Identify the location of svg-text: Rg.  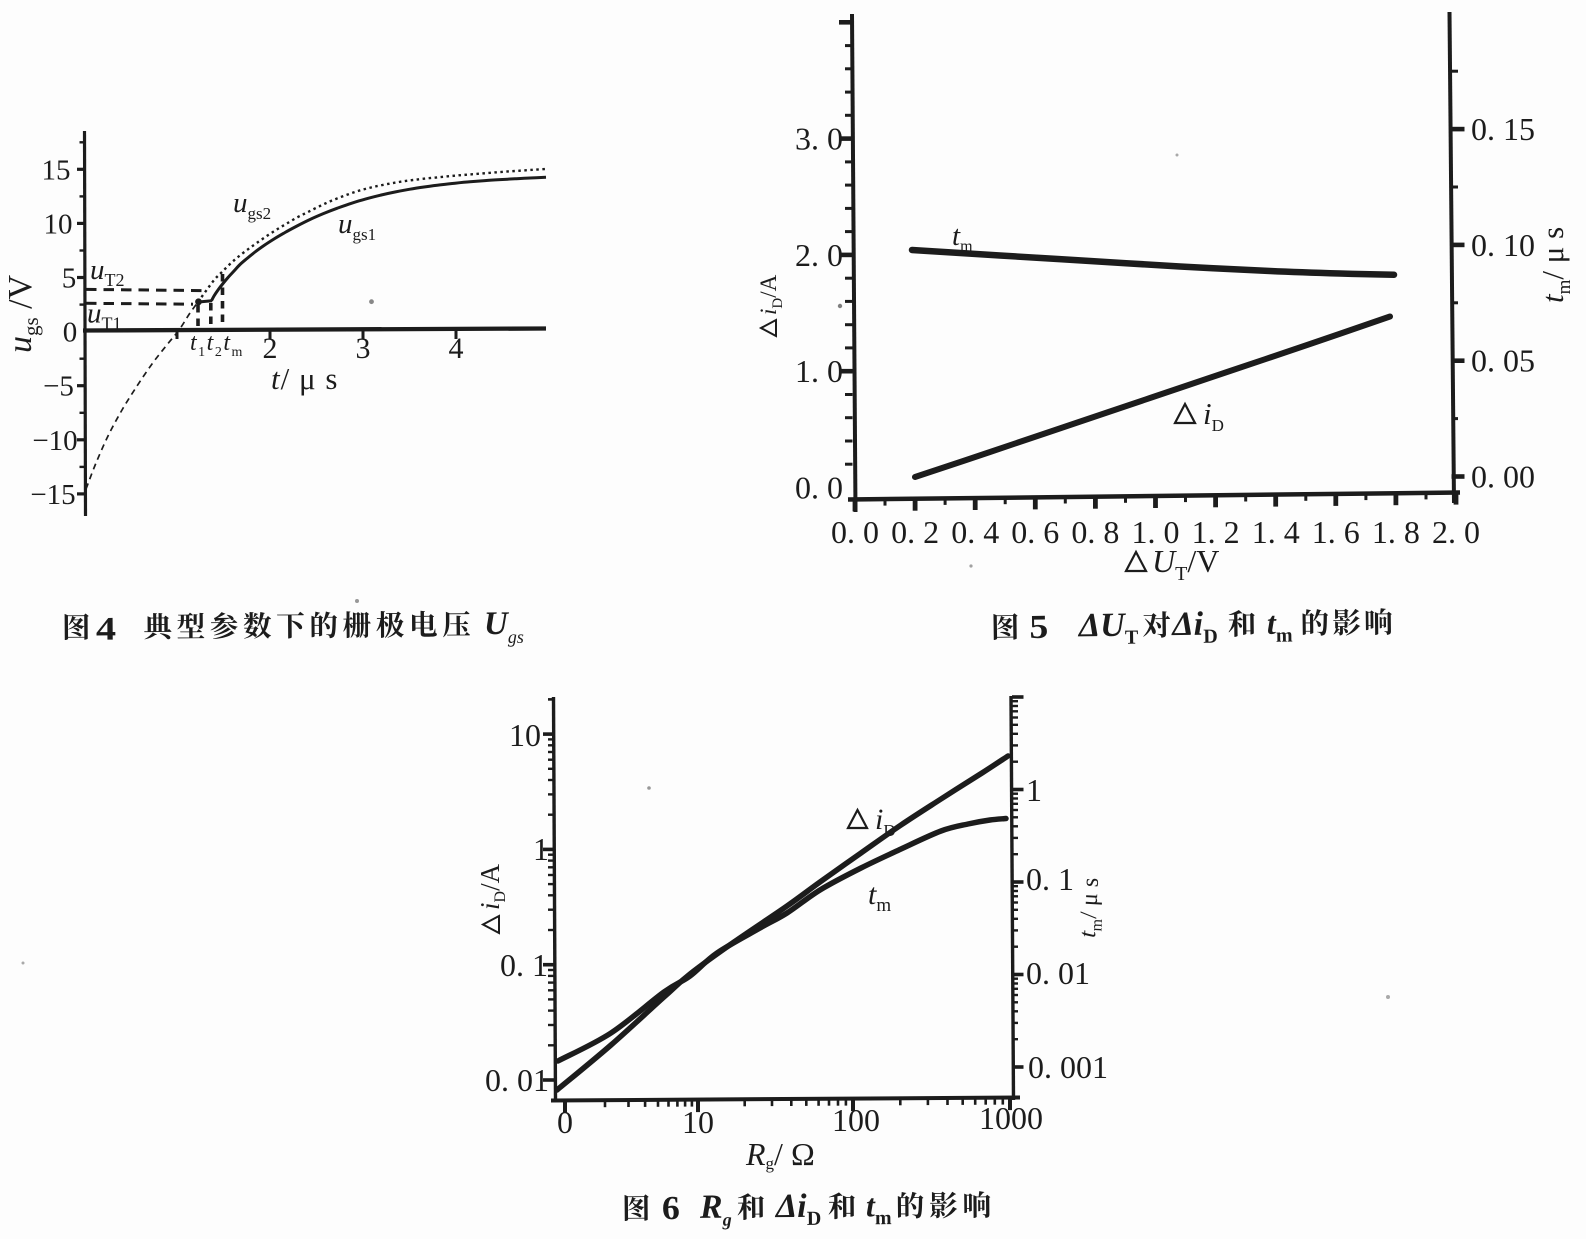
(715, 1209).